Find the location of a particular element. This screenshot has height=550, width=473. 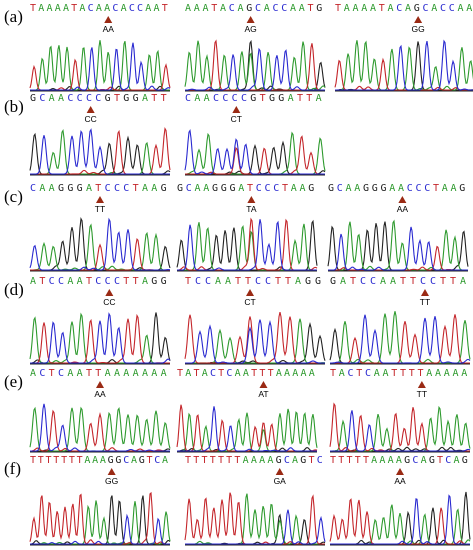

chromatogram-panel: C A A C C C C G T G G A T T A CT is located at coordinates (255, 135).